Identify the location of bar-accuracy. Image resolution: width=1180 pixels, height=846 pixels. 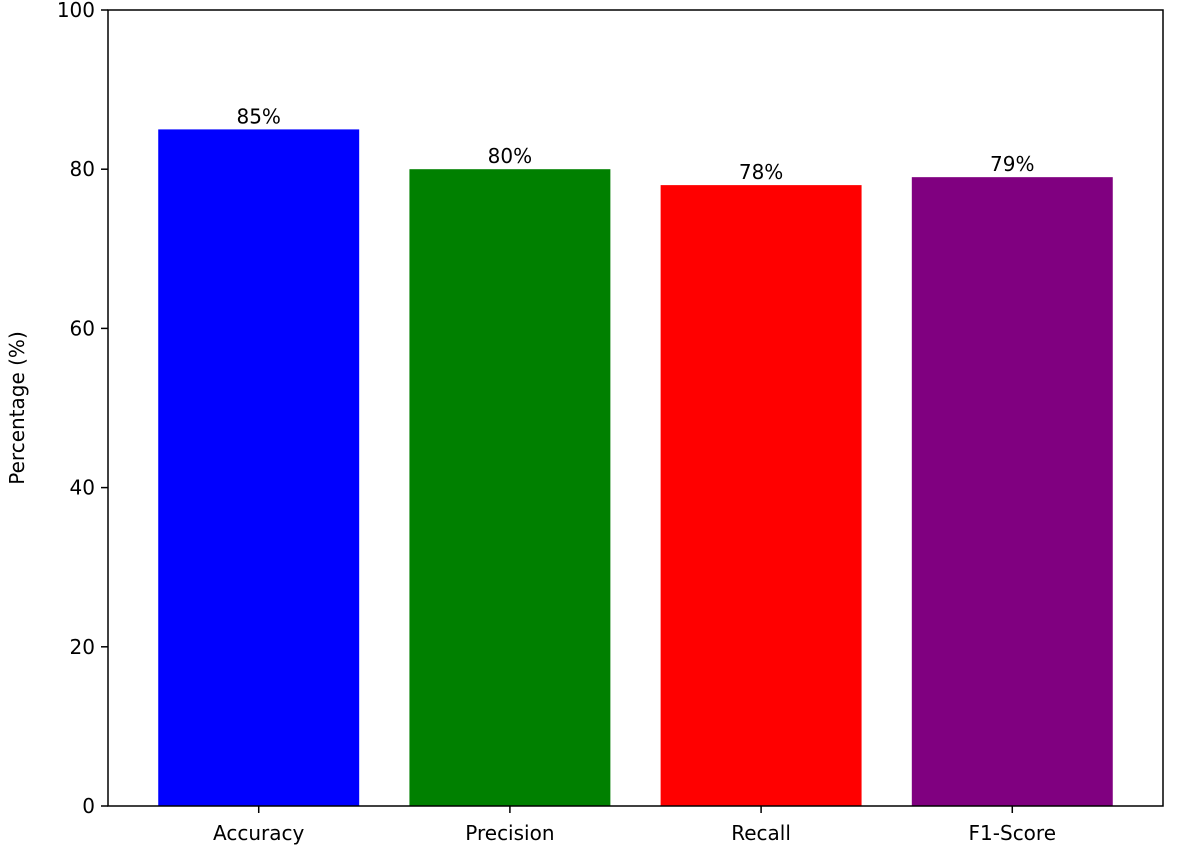
(259, 467).